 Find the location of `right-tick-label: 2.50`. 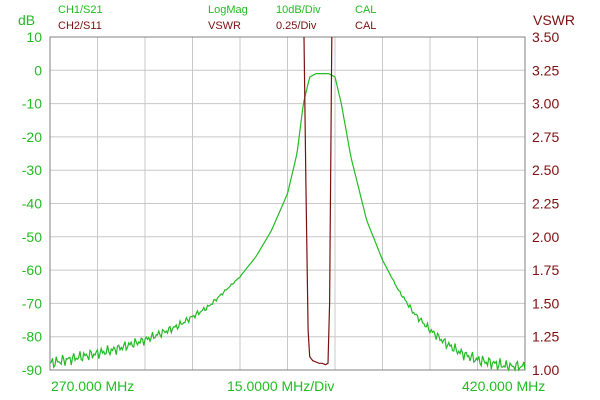

right-tick-label: 2.50 is located at coordinates (545, 170).